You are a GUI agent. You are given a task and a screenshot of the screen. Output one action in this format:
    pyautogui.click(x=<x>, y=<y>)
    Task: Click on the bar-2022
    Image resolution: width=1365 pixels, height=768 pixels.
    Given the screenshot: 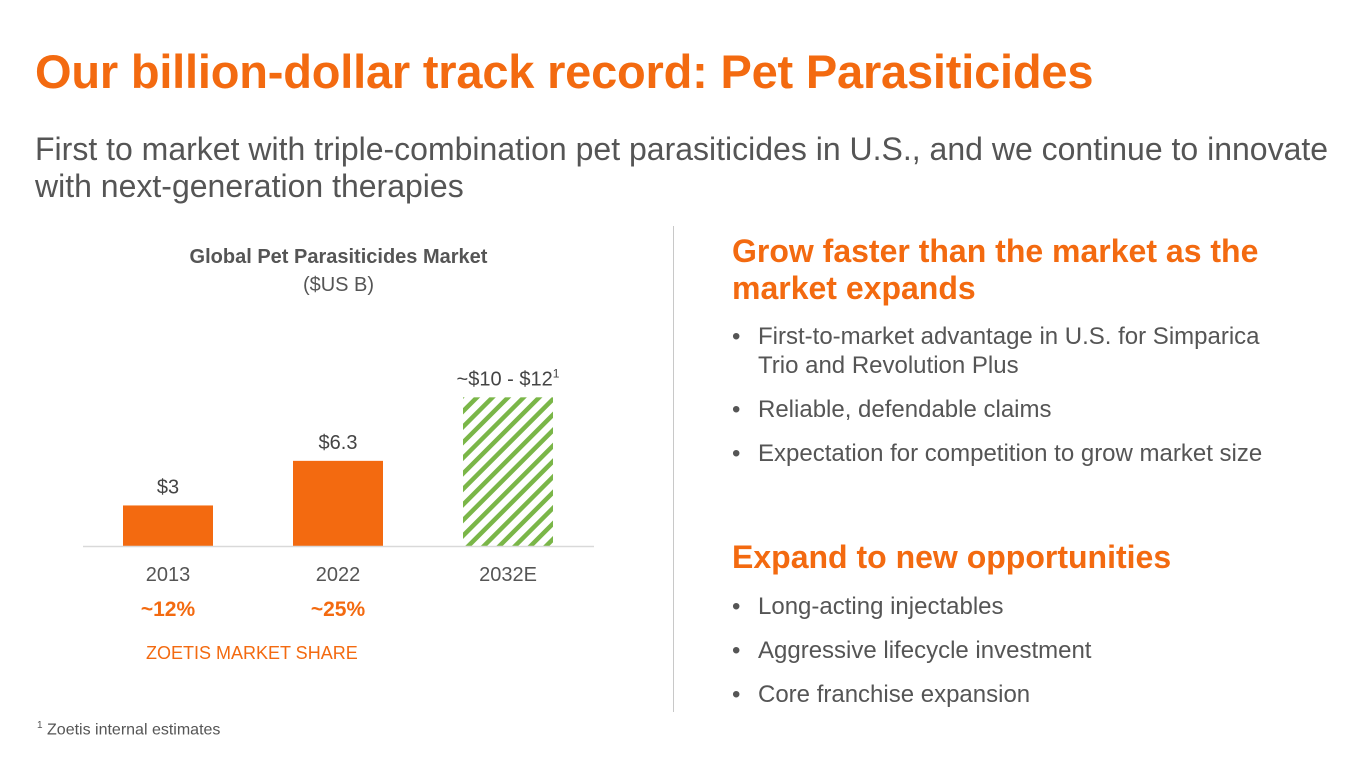 What is the action you would take?
    pyautogui.click(x=338, y=503)
    